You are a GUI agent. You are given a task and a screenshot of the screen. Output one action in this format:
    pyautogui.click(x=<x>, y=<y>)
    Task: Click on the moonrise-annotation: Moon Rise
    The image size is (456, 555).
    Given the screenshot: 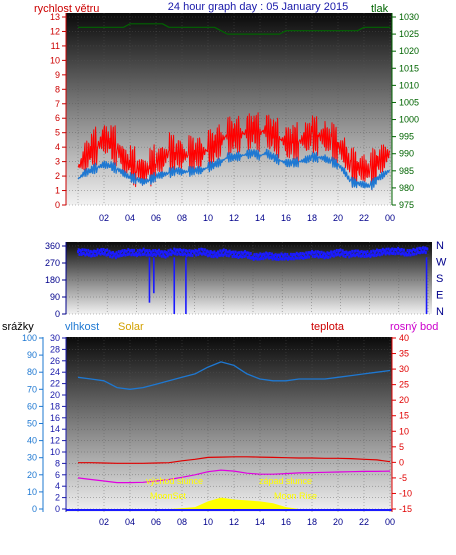 What is the action you would take?
    pyautogui.click(x=295, y=496)
    